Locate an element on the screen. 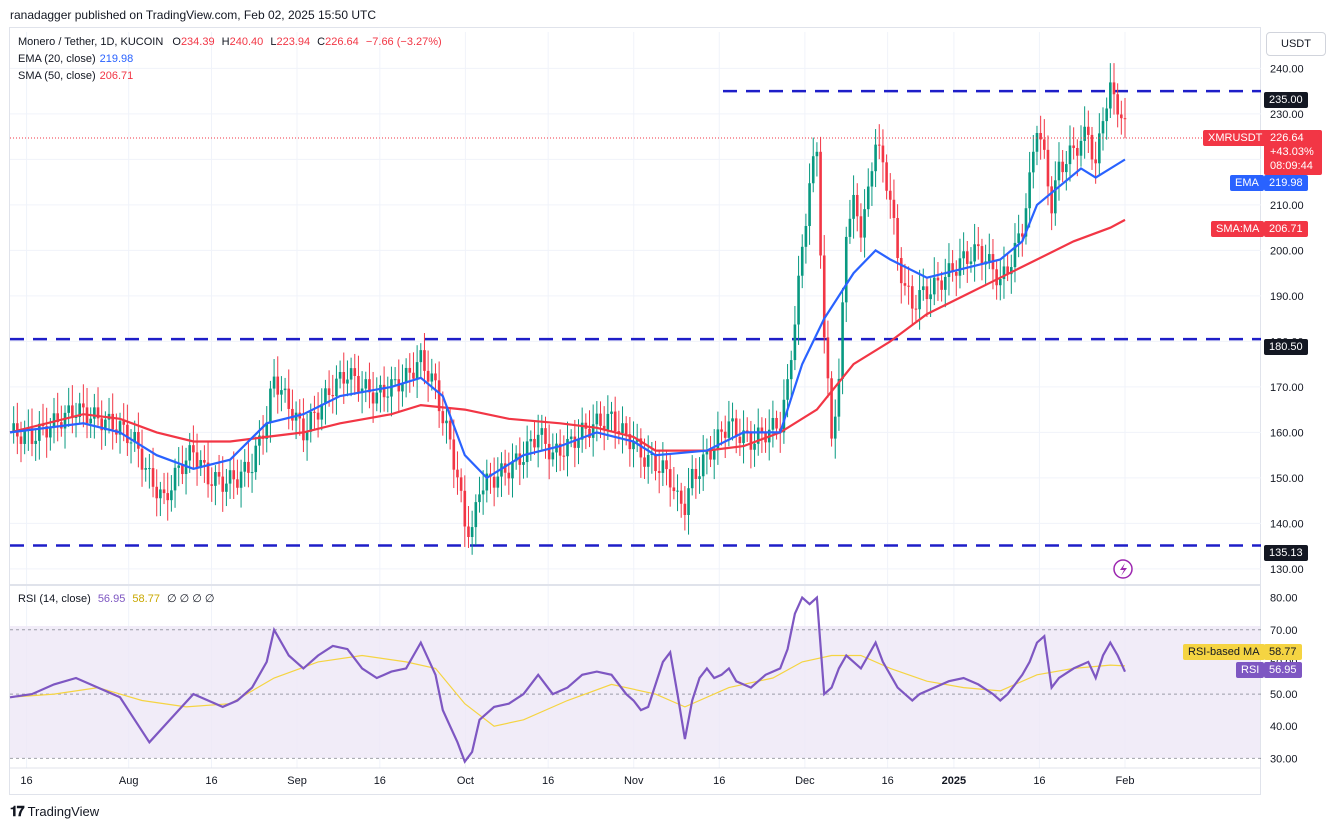  currency-button: USDT is located at coordinates (1296, 44).